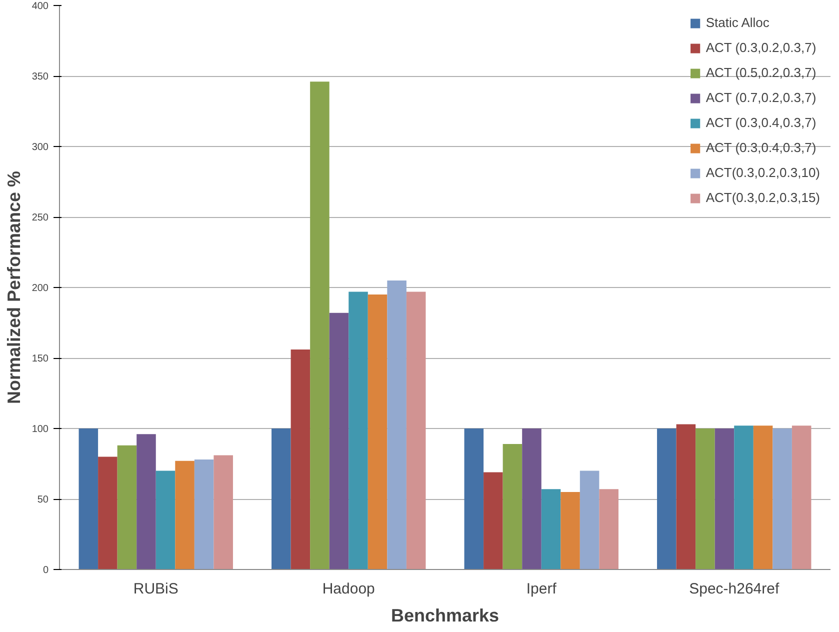 This screenshot has height=632, width=839. What do you see at coordinates (734, 589) in the screenshot?
I see `x-tick-label: Spec-h264ref` at bounding box center [734, 589].